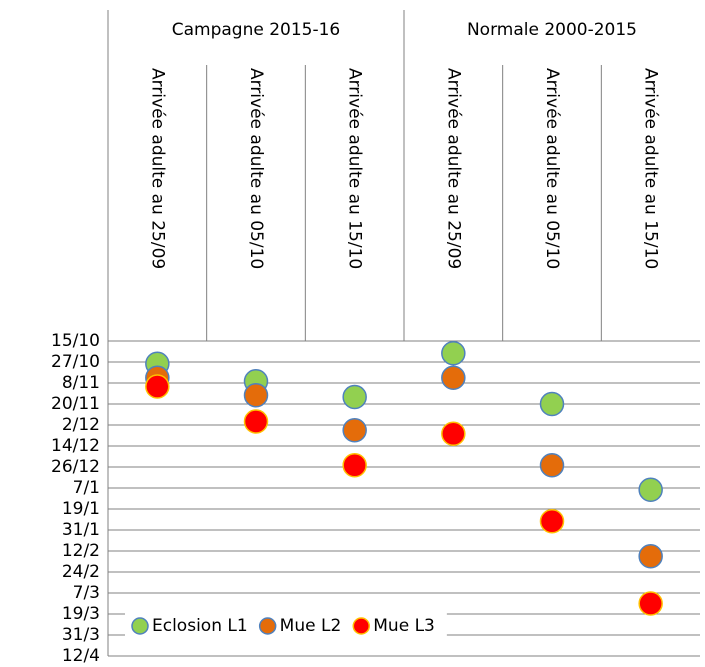 This screenshot has height=667, width=705. Describe the element at coordinates (552, 30) in the screenshot. I see `group-label: Normale 2000-2015` at that location.